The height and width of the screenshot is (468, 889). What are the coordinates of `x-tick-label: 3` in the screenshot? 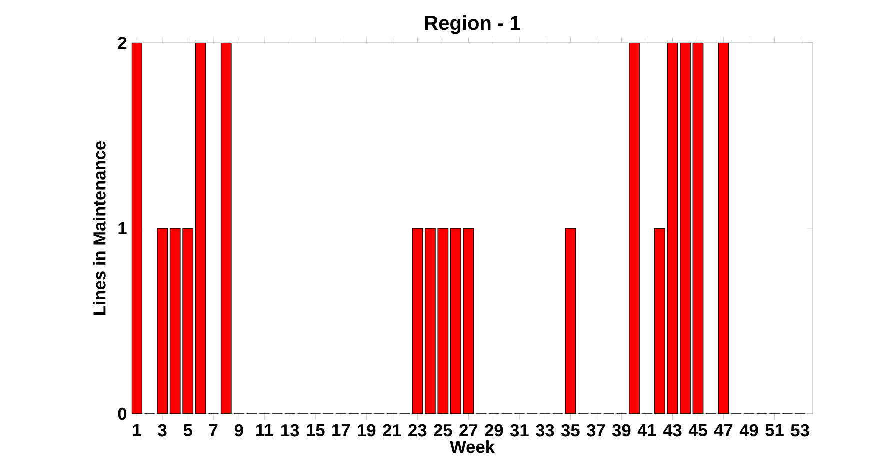 It's located at (162, 430).